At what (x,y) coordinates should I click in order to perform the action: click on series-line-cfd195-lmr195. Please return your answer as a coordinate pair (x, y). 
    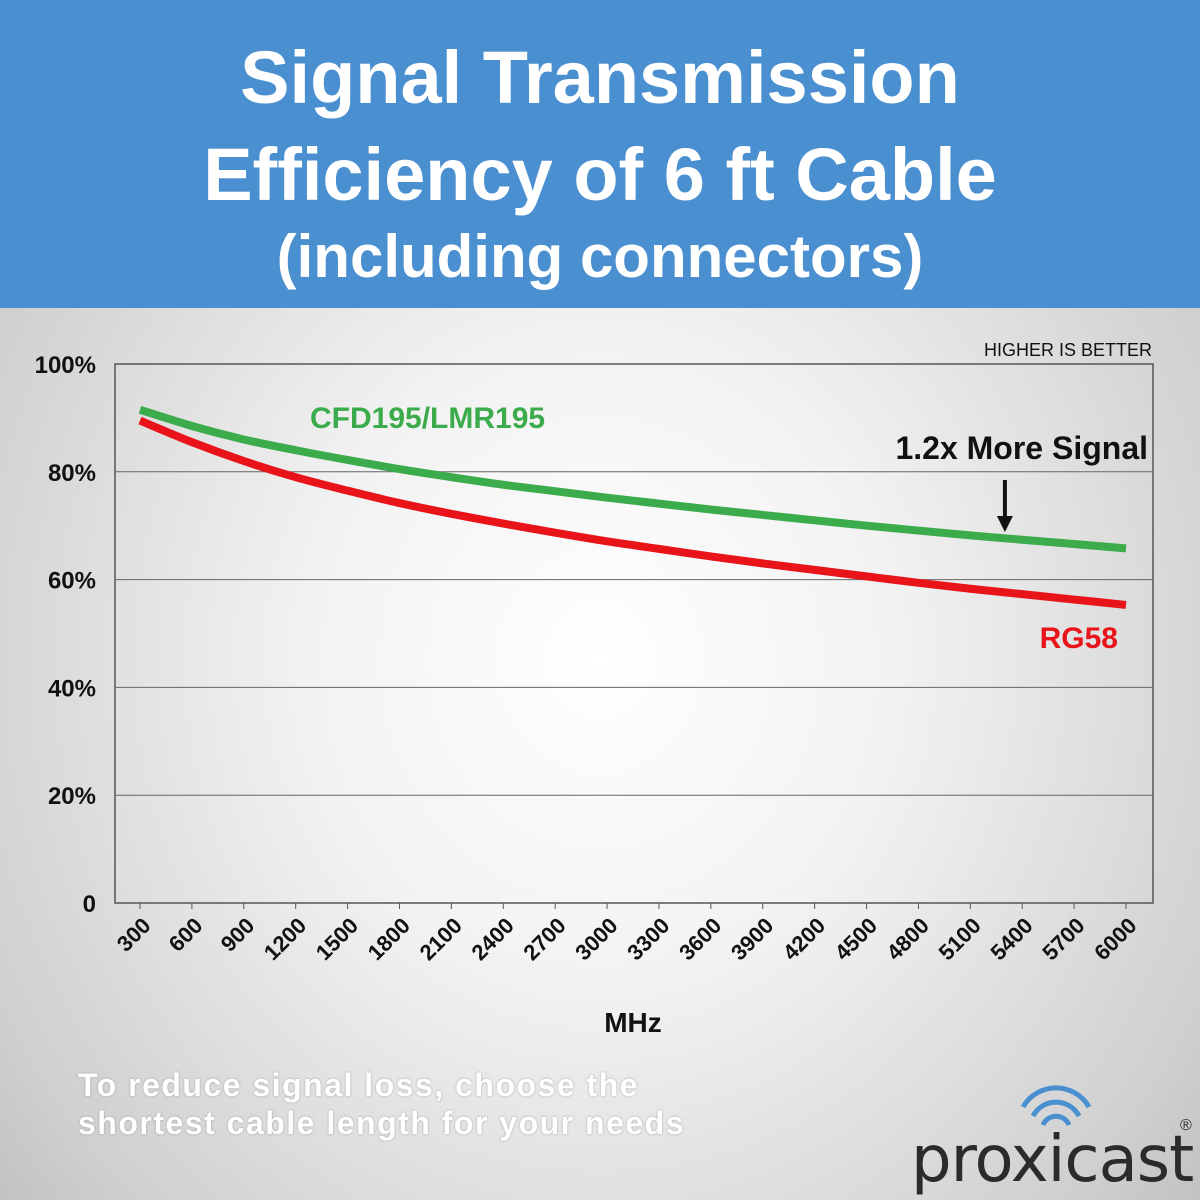
    Looking at the image, I should click on (632, 479).